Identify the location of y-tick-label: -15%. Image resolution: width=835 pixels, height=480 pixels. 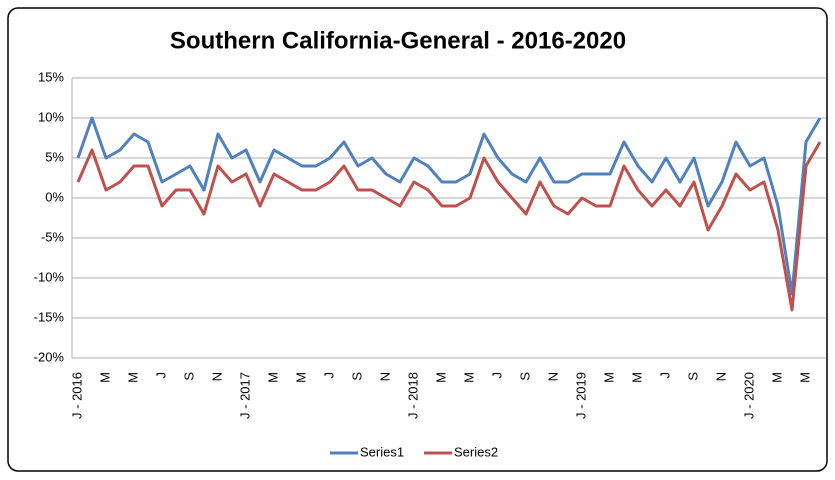
(49, 316).